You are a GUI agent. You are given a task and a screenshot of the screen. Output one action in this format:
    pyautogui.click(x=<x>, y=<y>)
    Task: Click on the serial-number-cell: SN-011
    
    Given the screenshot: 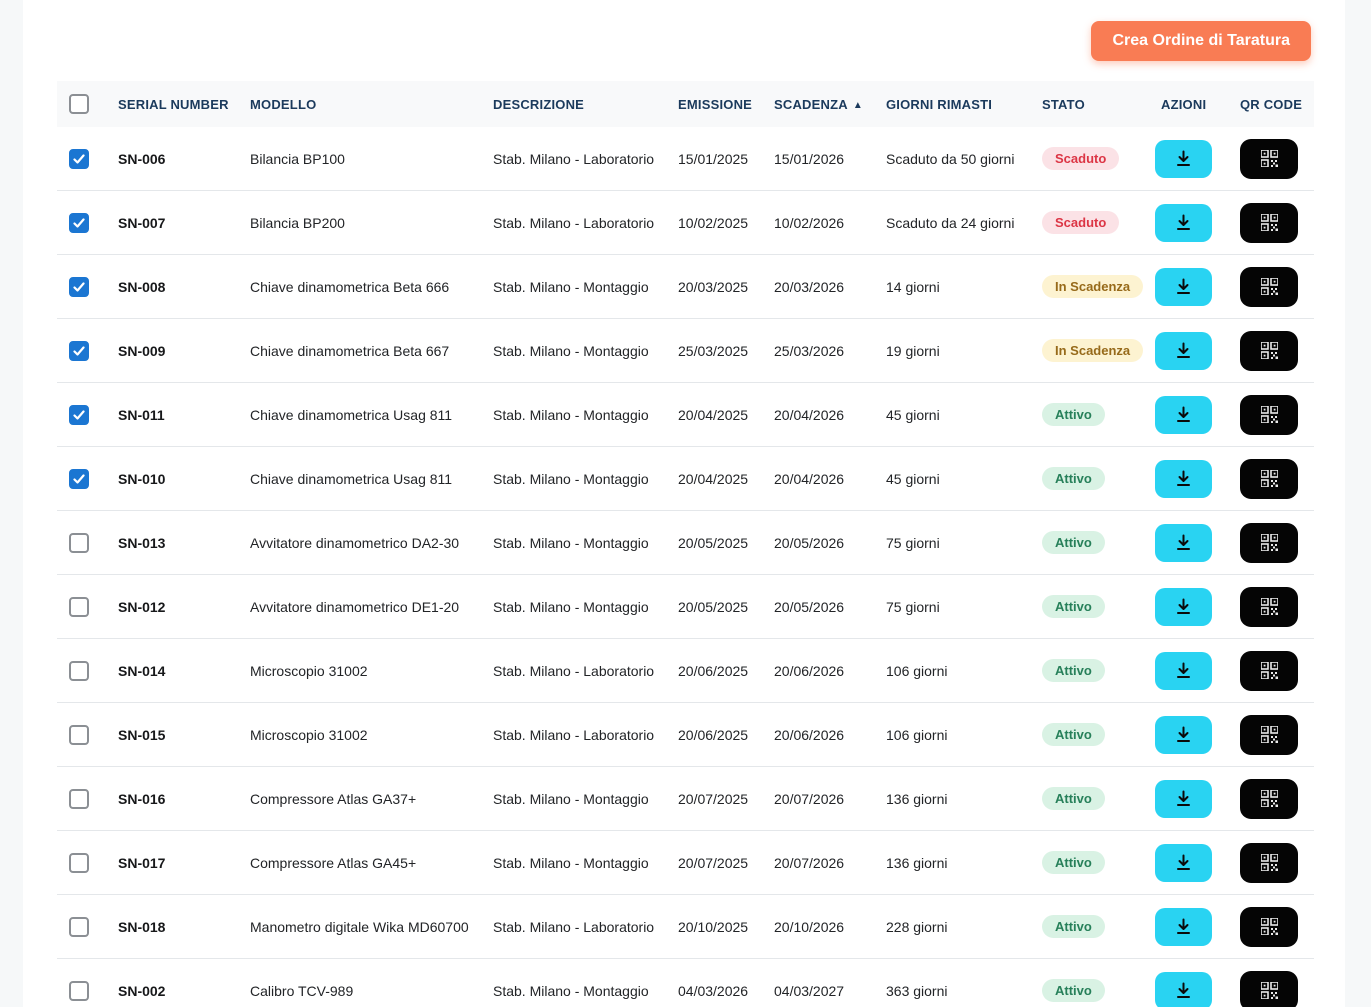 What is the action you would take?
    pyautogui.click(x=141, y=414)
    